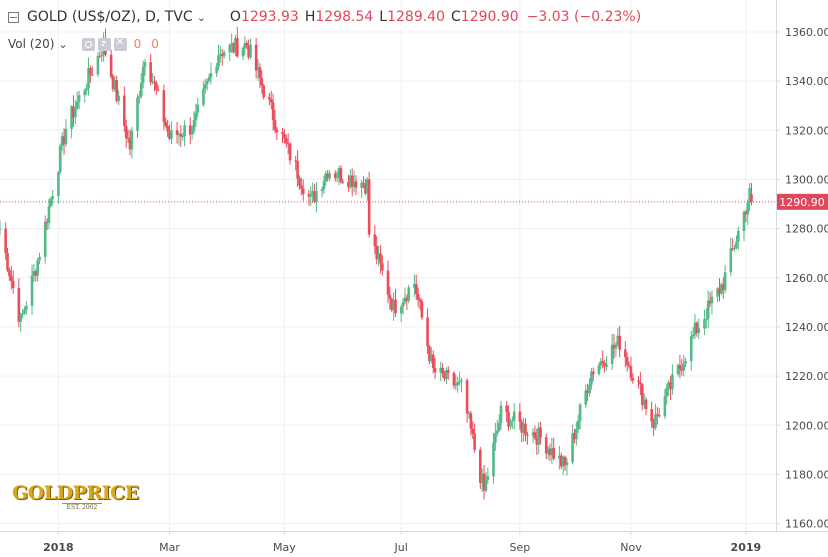  Describe the element at coordinates (120, 44) in the screenshot. I see `close-icon` at that location.